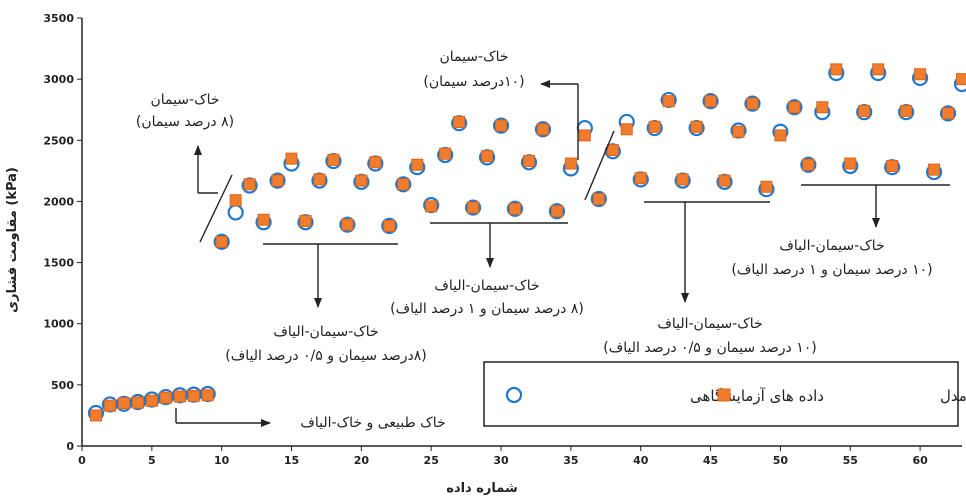 This screenshot has width=966, height=503. What do you see at coordinates (12, 240) in the screenshot?
I see `y-axis-title: مقاومت فشاری (kPa)` at bounding box center [12, 240].